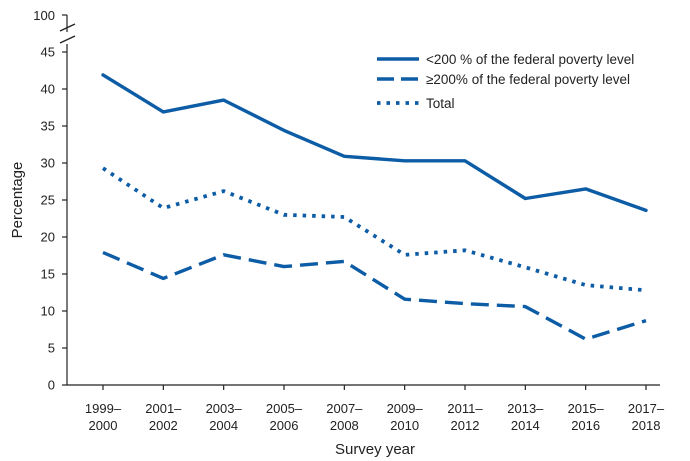  What do you see at coordinates (48, 200) in the screenshot?
I see `y-tick-label: 25` at bounding box center [48, 200].